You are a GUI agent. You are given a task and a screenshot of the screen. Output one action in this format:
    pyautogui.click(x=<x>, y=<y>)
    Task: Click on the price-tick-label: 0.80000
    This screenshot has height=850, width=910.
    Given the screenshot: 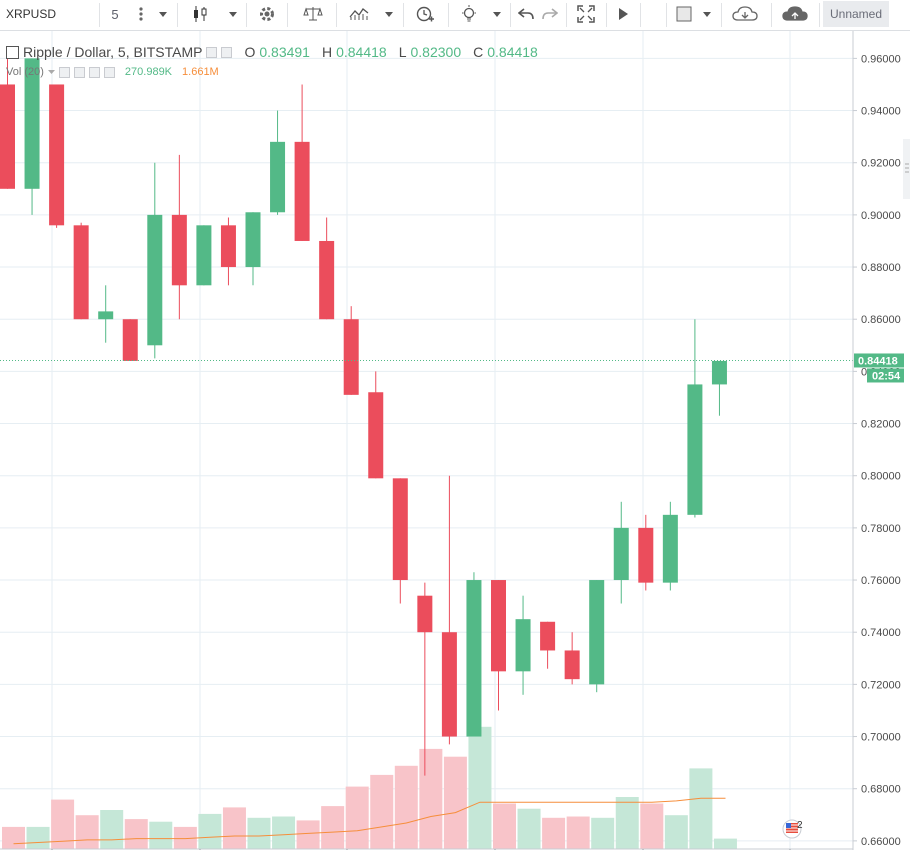 What is the action you would take?
    pyautogui.click(x=881, y=477)
    